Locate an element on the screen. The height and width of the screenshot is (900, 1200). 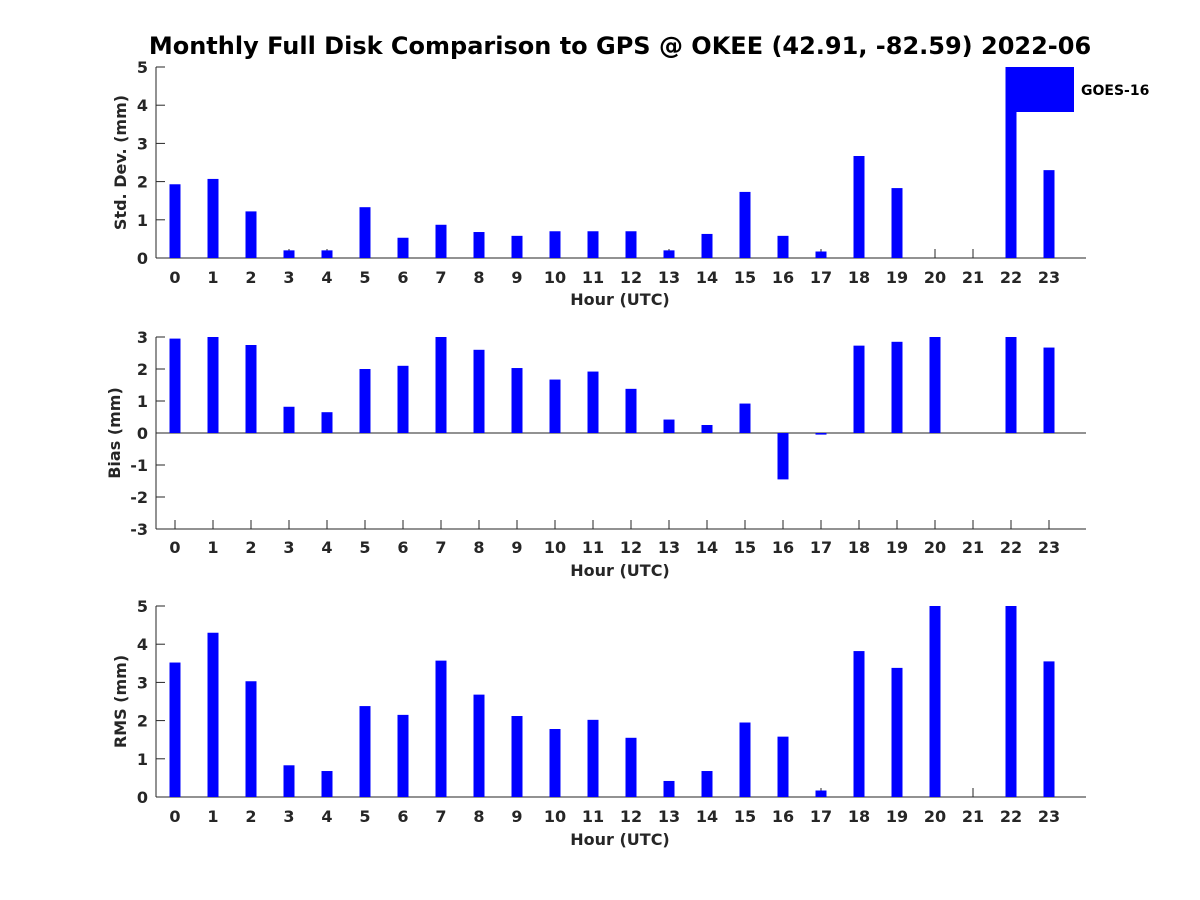
rms-x-tick-label: 11 is located at coordinates (593, 816).